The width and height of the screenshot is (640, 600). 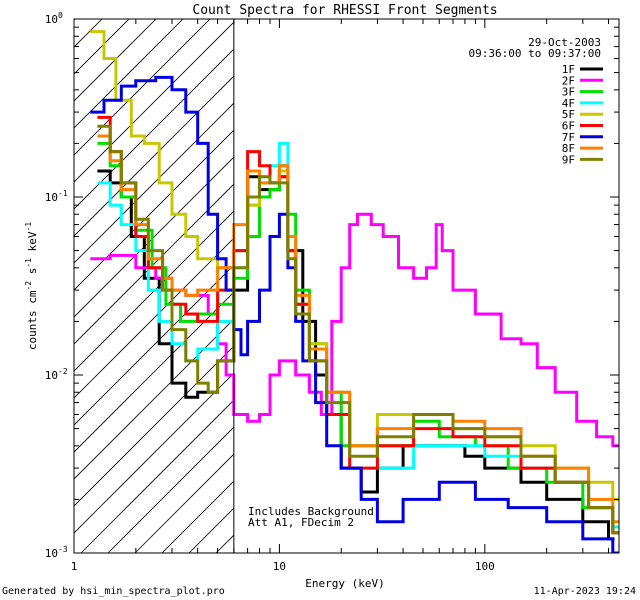 I want to click on x-tick-label: 1, so click(x=74, y=566).